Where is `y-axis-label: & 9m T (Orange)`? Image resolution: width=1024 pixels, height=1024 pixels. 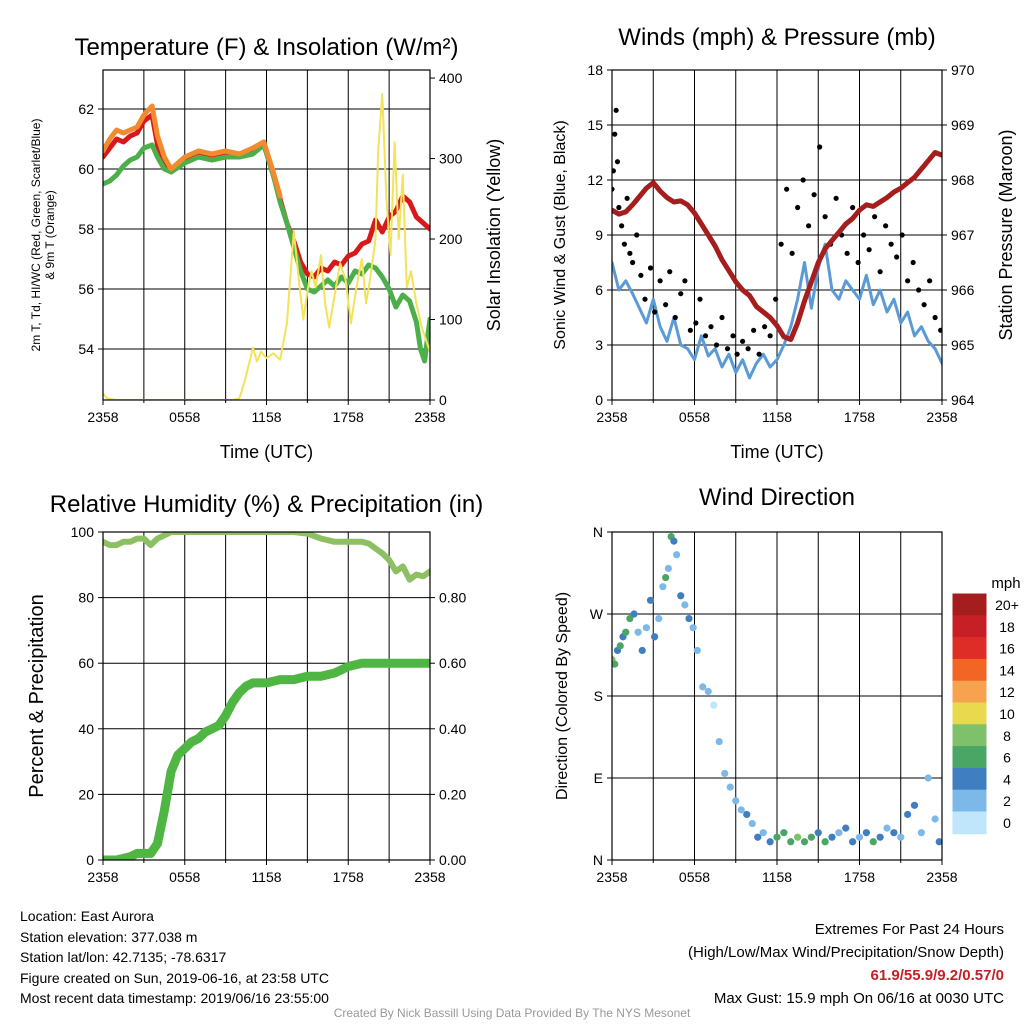 y-axis-label: & 9m T (Orange) is located at coordinates (50, 235).